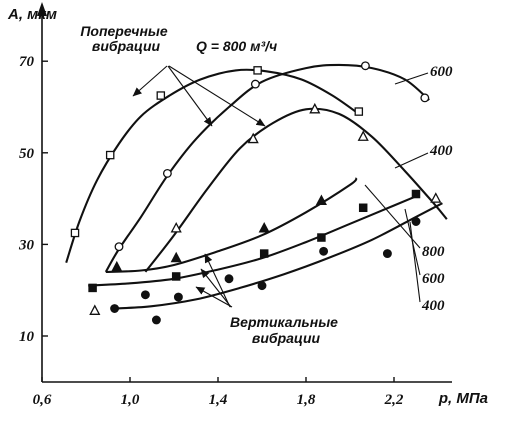 Image resolution: width=506 pixels, height=421 pixels. I want to click on y-tick-label: 50, so click(27, 154).